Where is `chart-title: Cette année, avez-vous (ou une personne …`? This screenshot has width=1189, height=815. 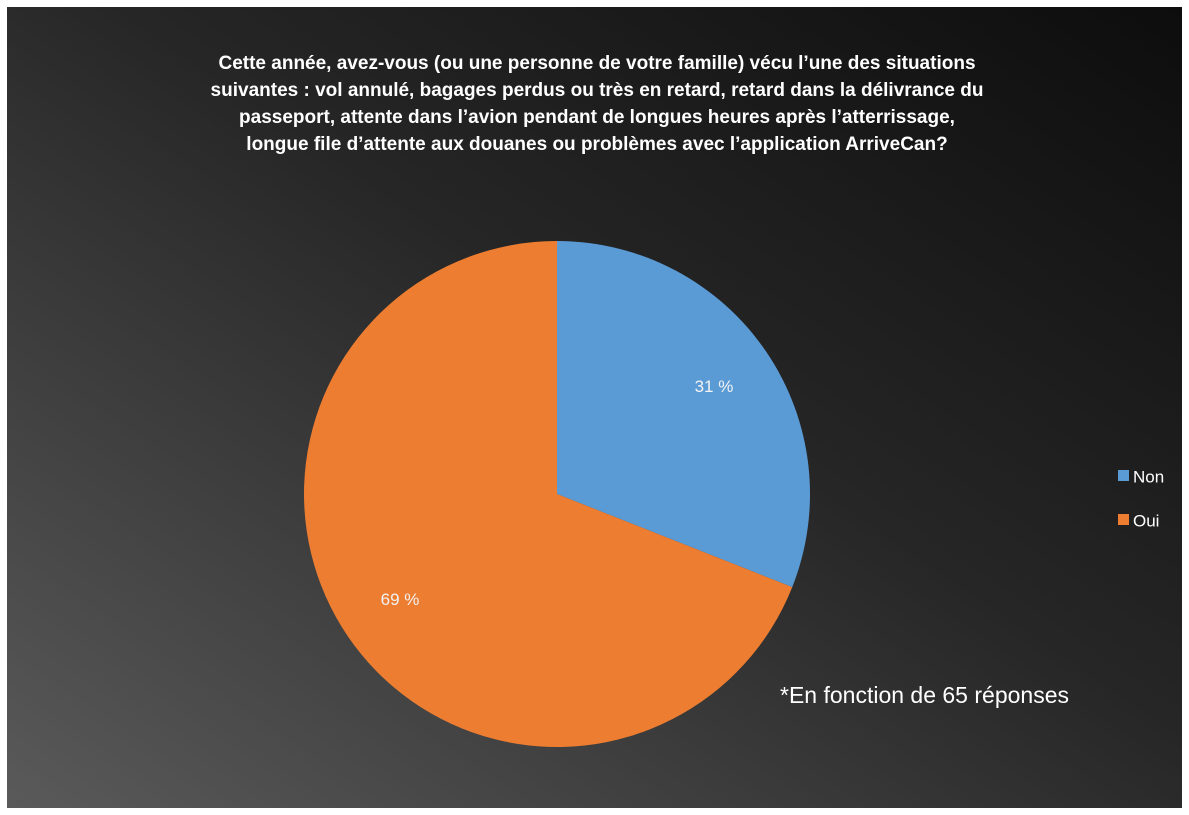 chart-title: Cette année, avez-vous (ou une personne … is located at coordinates (597, 104).